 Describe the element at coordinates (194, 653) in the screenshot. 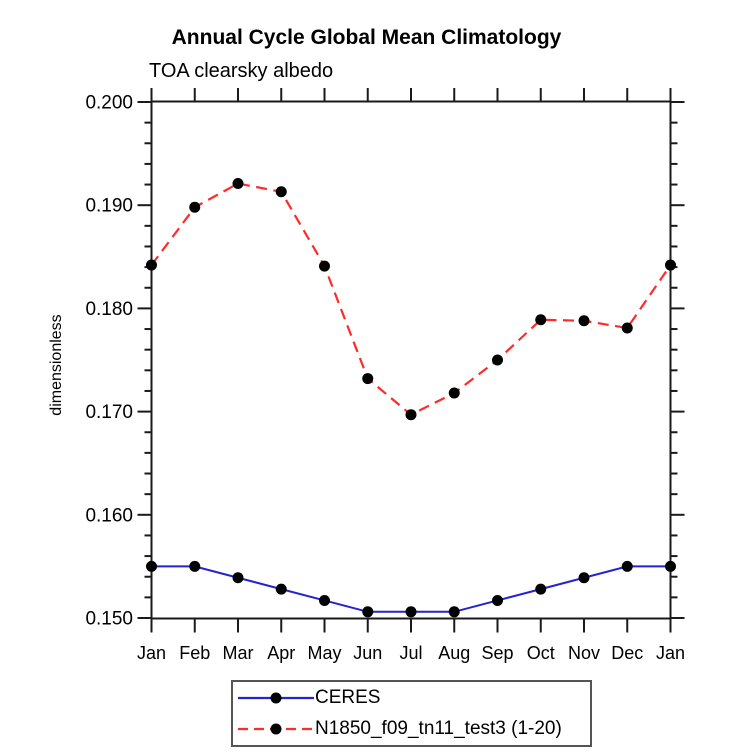

I see `x-tick-label: Feb` at that location.